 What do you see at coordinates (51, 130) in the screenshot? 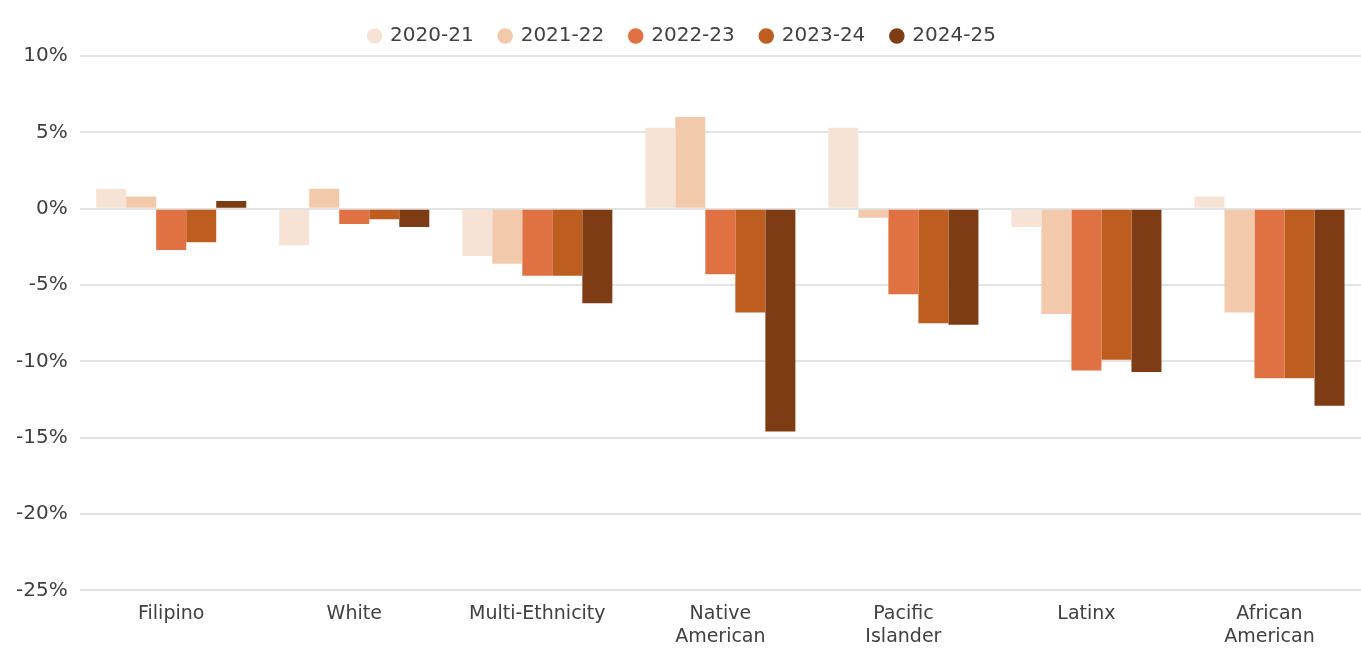
I see `y-tick-label: 5%` at bounding box center [51, 130].